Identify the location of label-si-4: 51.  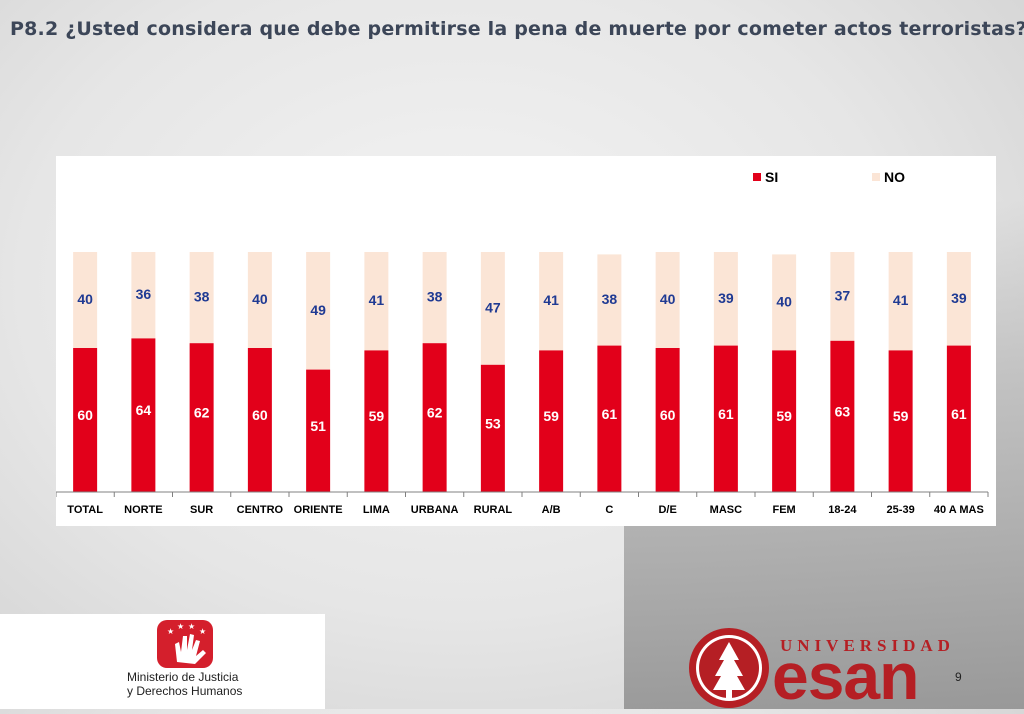
(318, 426).